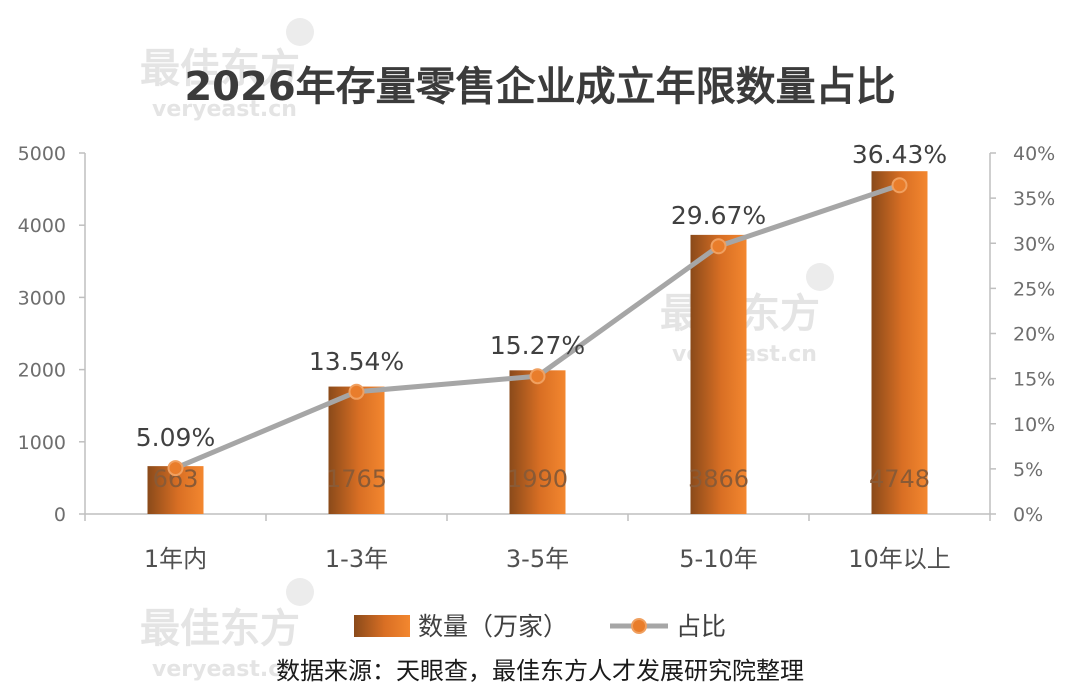  What do you see at coordinates (1028, 515) in the screenshot?
I see `right-tick-label: 0%` at bounding box center [1028, 515].